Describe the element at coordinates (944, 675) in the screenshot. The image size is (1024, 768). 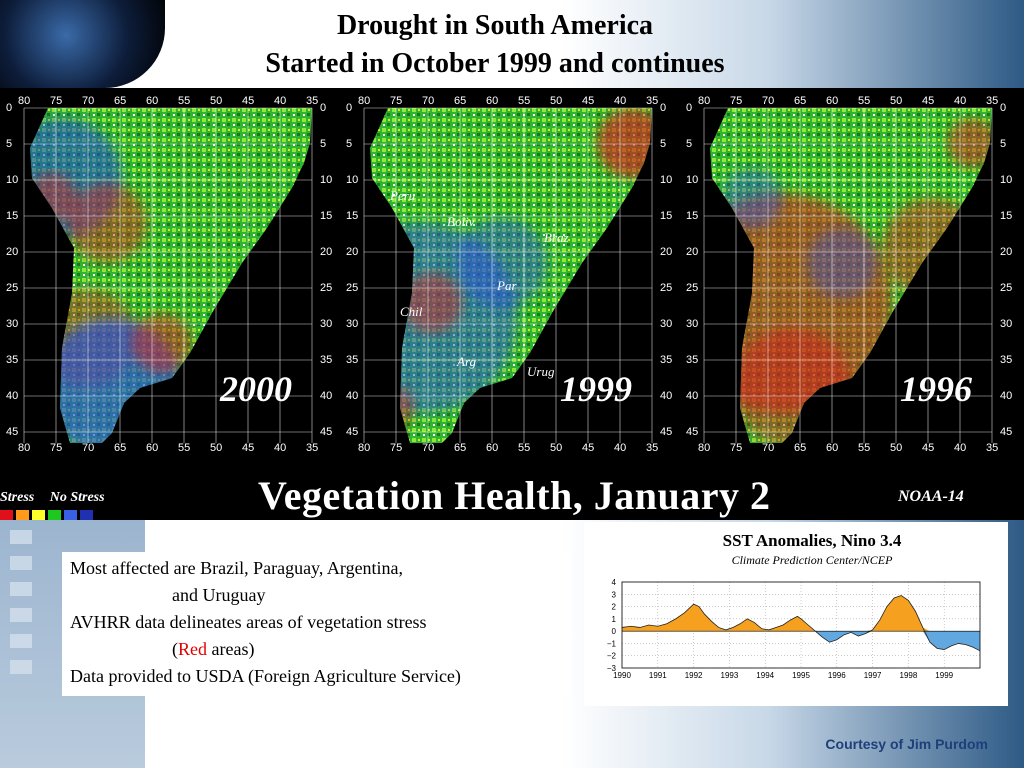
I see `x-tick-label: 1999` at that location.